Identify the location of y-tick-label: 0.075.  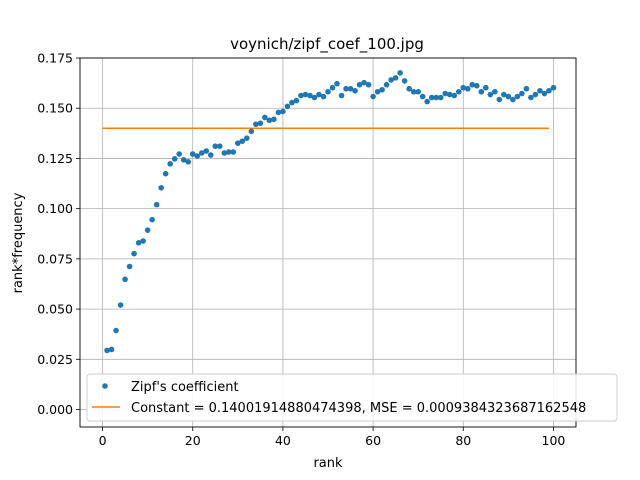
(55, 258).